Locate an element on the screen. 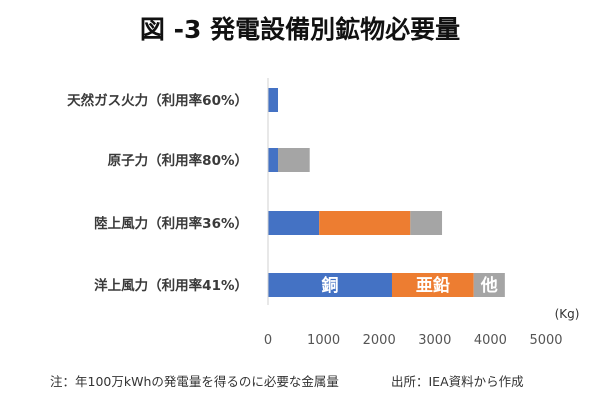 The width and height of the screenshot is (600, 400). chart-title: 図 -3 発電設備別鉱物必要量 is located at coordinates (300, 29).